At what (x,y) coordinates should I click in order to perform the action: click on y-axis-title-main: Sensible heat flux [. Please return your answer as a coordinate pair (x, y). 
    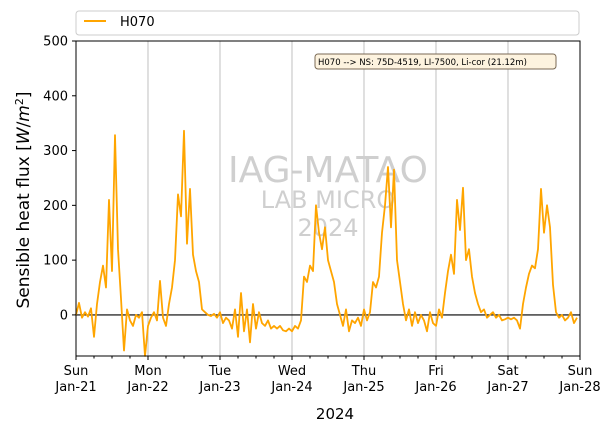
    Looking at the image, I should click on (24, 226).